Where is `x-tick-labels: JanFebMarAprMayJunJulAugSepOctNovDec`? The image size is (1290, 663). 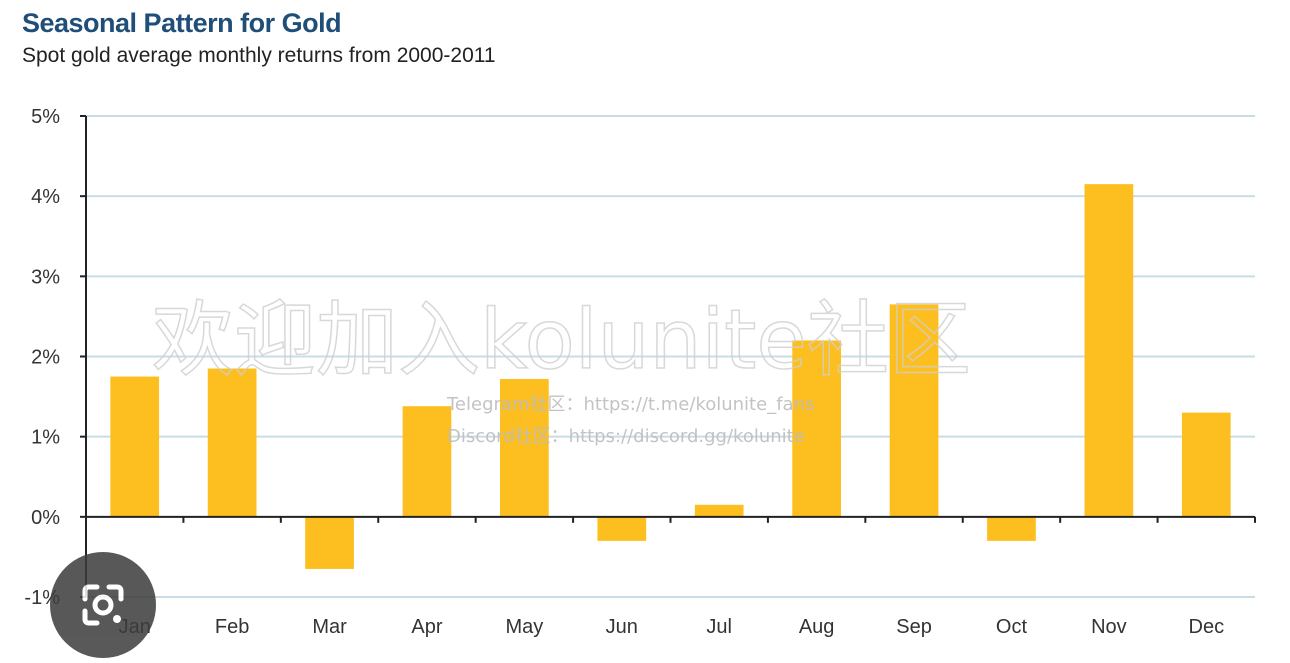 x-tick-labels: JanFebMarAprMayJunJulAugSepOctNovDec is located at coordinates (671, 627).